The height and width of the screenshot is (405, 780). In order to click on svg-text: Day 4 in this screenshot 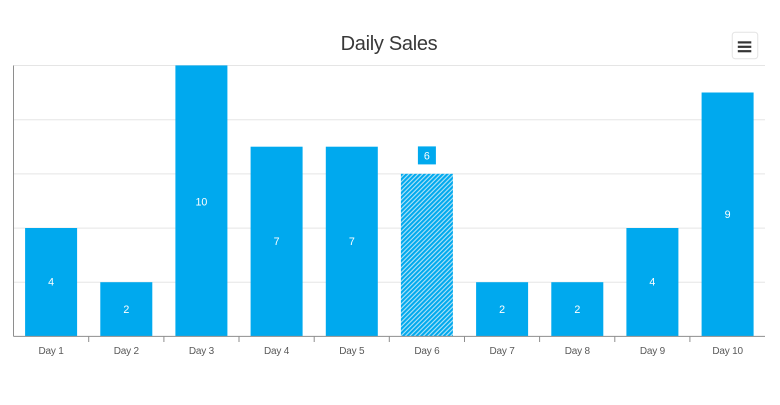, I will do `click(277, 351)`.